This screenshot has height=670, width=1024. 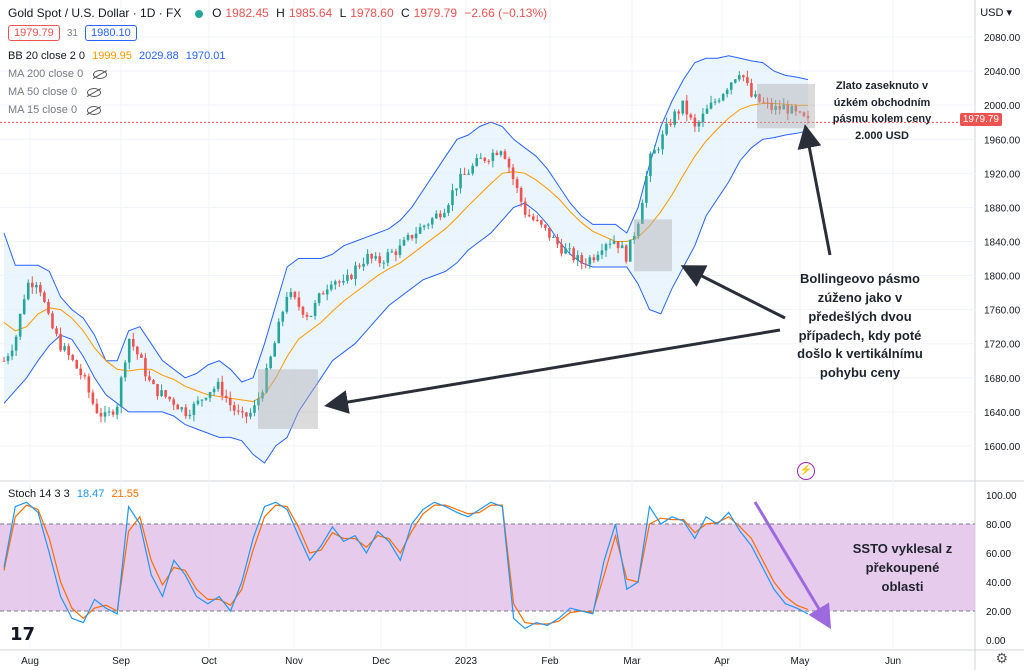 I want to click on bb-legend: BB 20 close 2 0 1999.95 2029.88 1970.01, so click(x=119, y=56).